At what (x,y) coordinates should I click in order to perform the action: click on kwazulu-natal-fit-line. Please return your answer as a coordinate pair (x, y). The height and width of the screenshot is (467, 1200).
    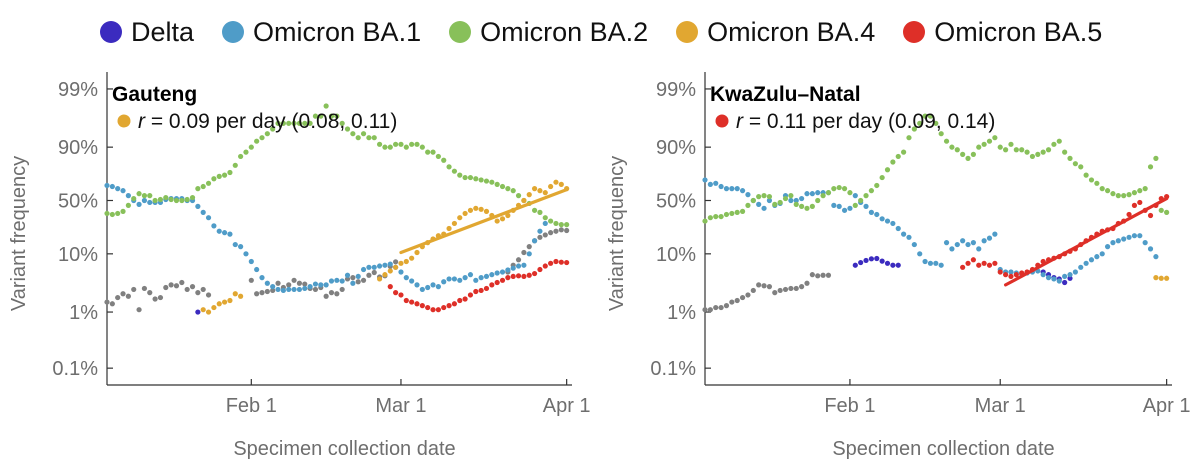
    Looking at the image, I should click on (1086, 241).